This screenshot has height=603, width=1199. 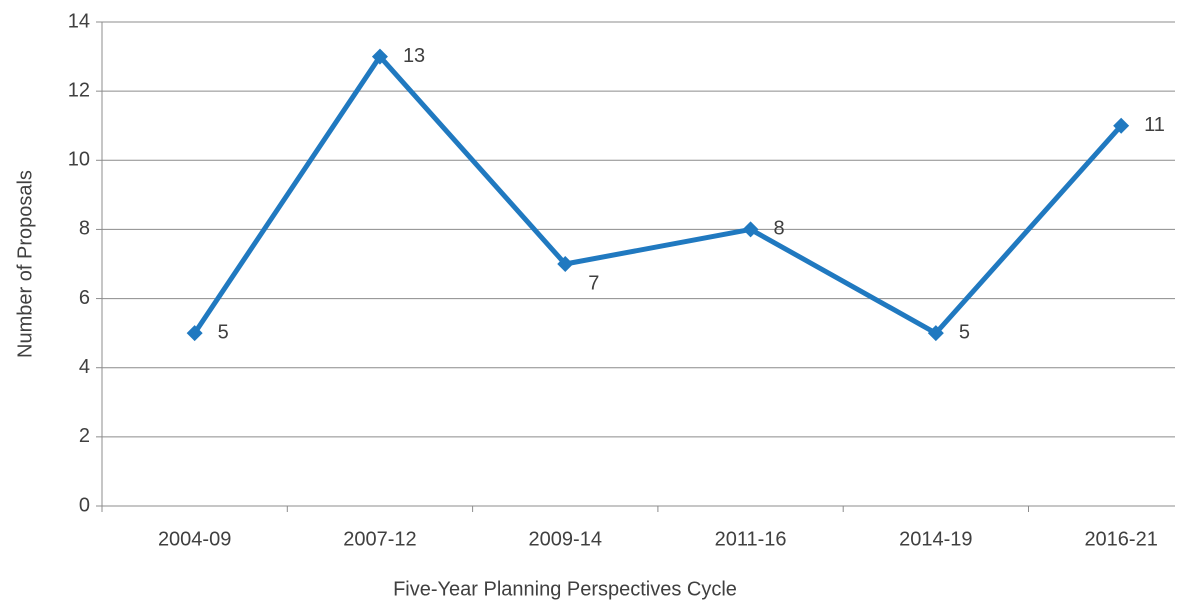 I want to click on data-label: 8, so click(x=779, y=229).